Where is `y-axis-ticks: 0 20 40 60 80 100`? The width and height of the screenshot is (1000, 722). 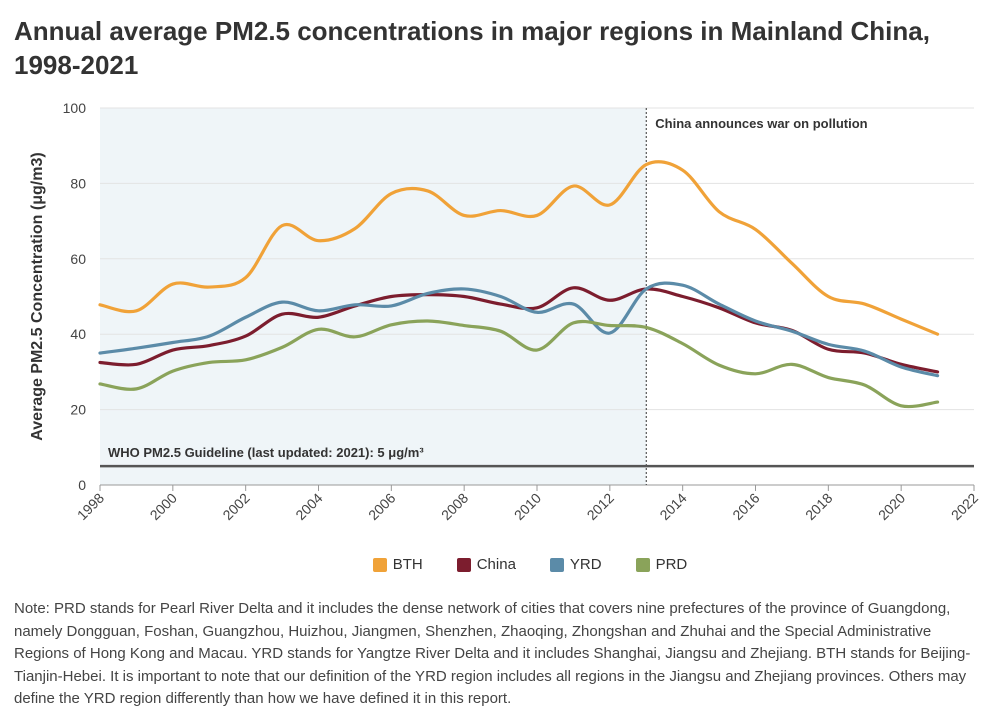 y-axis-ticks: 0 20 40 60 80 100 is located at coordinates (75, 296).